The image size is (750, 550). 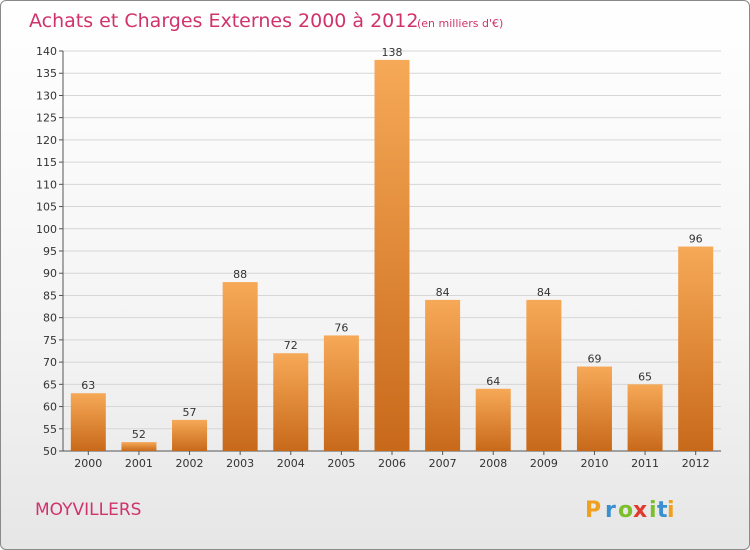 I want to click on x-tick-label: 2011, so click(x=645, y=463).